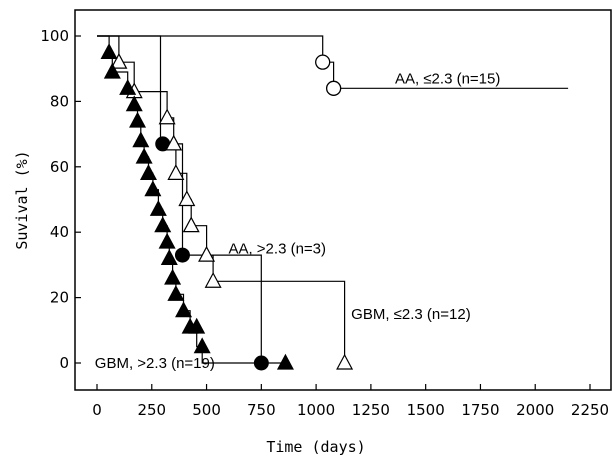 This screenshot has height=460, width=613. I want to click on y-tick-label: 60, so click(59, 167).